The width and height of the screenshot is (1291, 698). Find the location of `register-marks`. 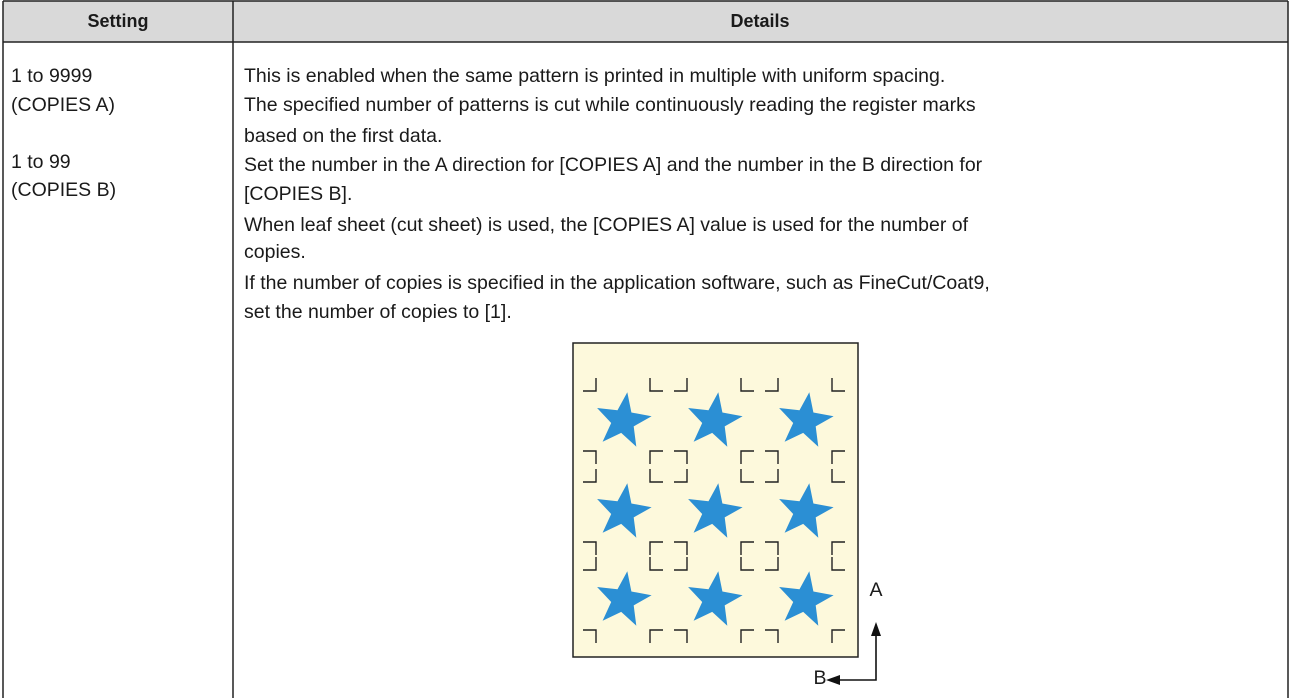

register-marks is located at coordinates (714, 510).